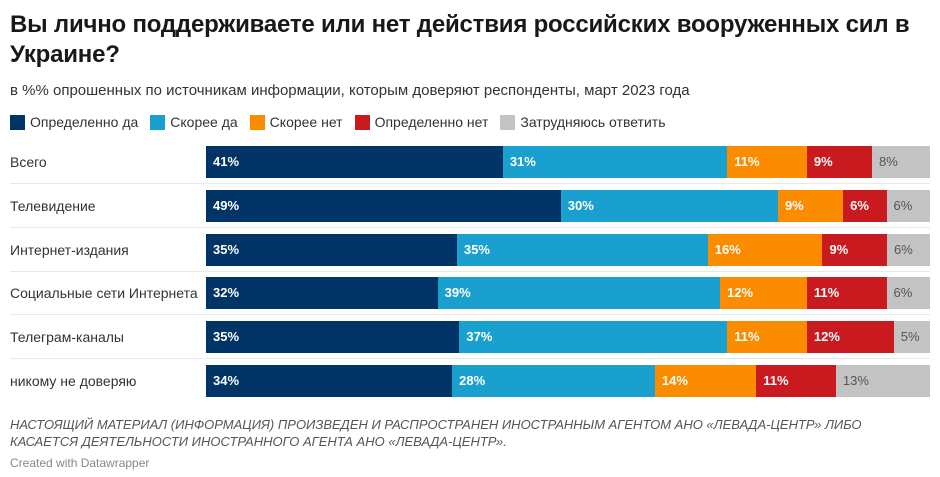  Describe the element at coordinates (84, 122) in the screenshot. I see `legend-label: Определенно да` at that location.